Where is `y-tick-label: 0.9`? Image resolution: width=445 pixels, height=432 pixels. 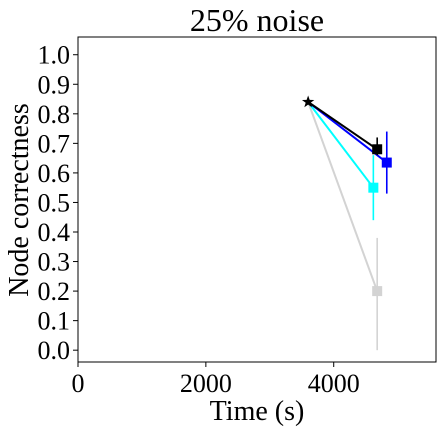 y-tick-label: 0.9 is located at coordinates (54, 84).